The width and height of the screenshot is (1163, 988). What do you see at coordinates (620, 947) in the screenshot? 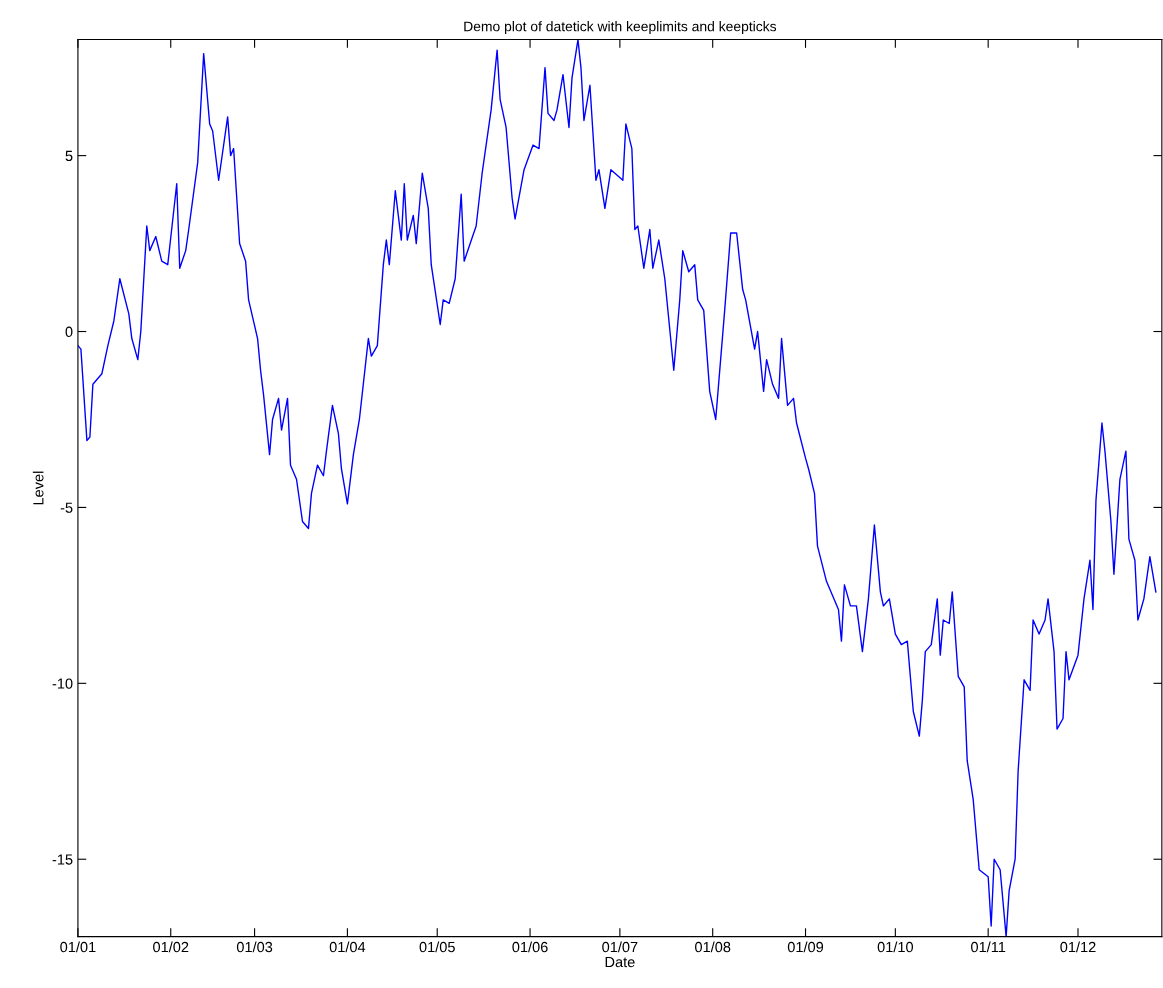
I see `x-tick-label: 01/07` at bounding box center [620, 947].